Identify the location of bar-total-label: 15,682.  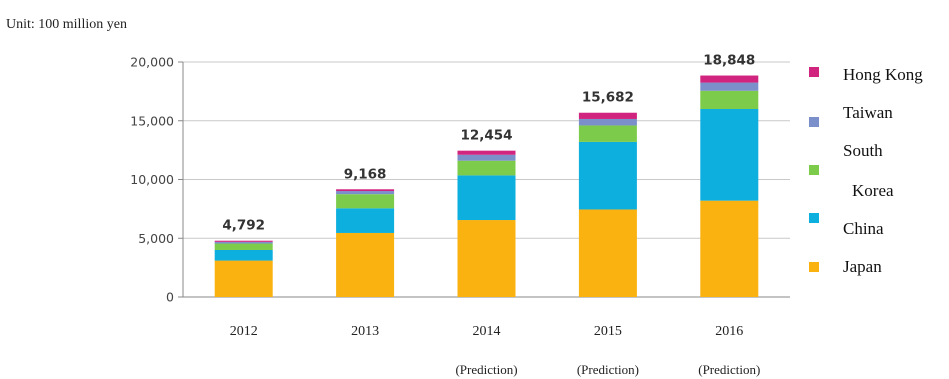
(608, 98).